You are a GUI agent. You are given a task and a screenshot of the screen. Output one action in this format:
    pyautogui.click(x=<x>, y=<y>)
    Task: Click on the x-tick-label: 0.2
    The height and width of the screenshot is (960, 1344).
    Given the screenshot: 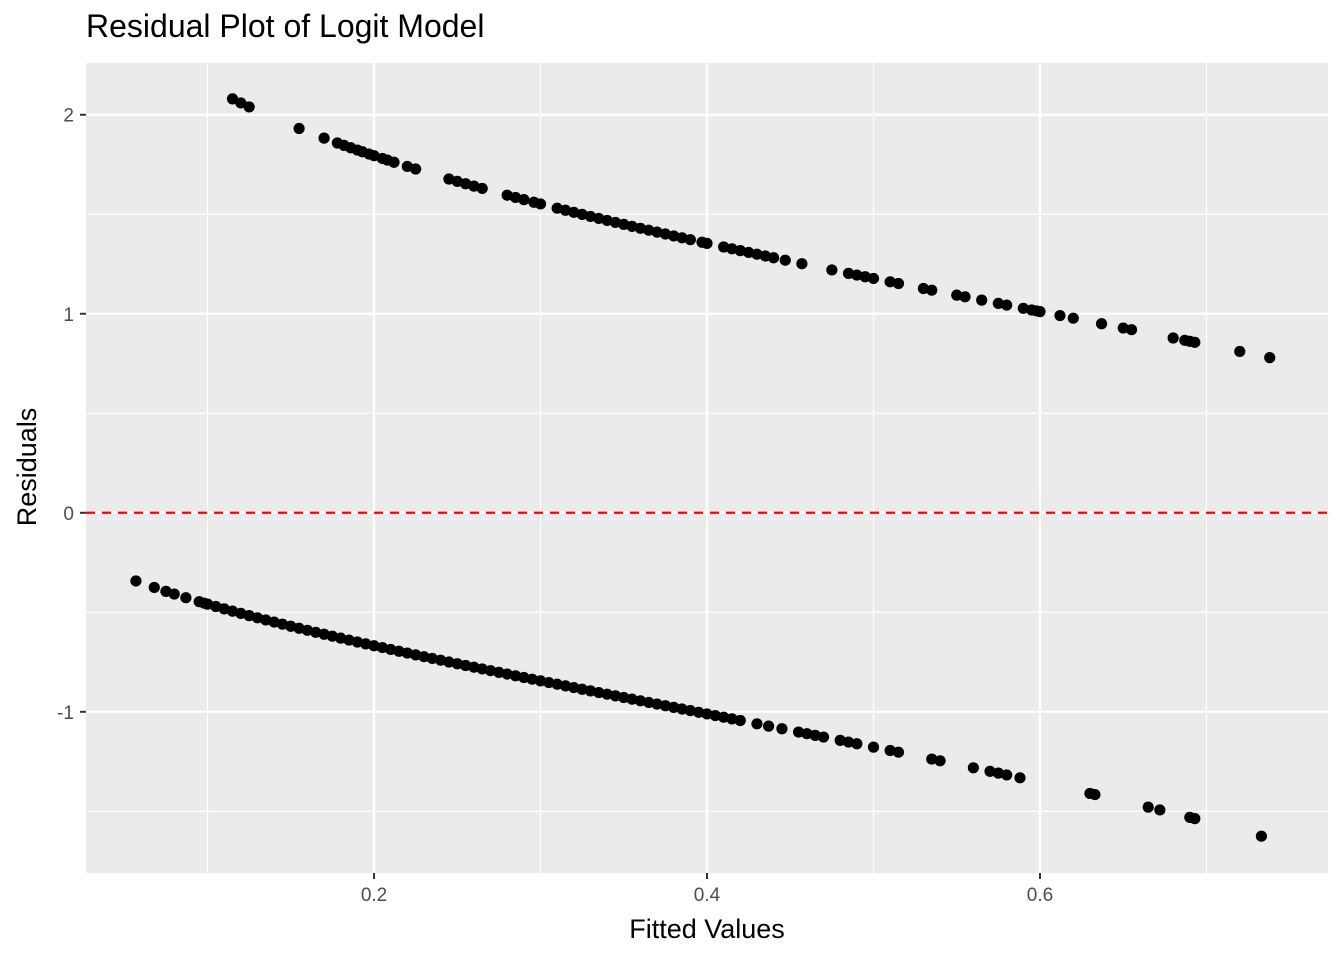 What is the action you would take?
    pyautogui.click(x=374, y=895)
    